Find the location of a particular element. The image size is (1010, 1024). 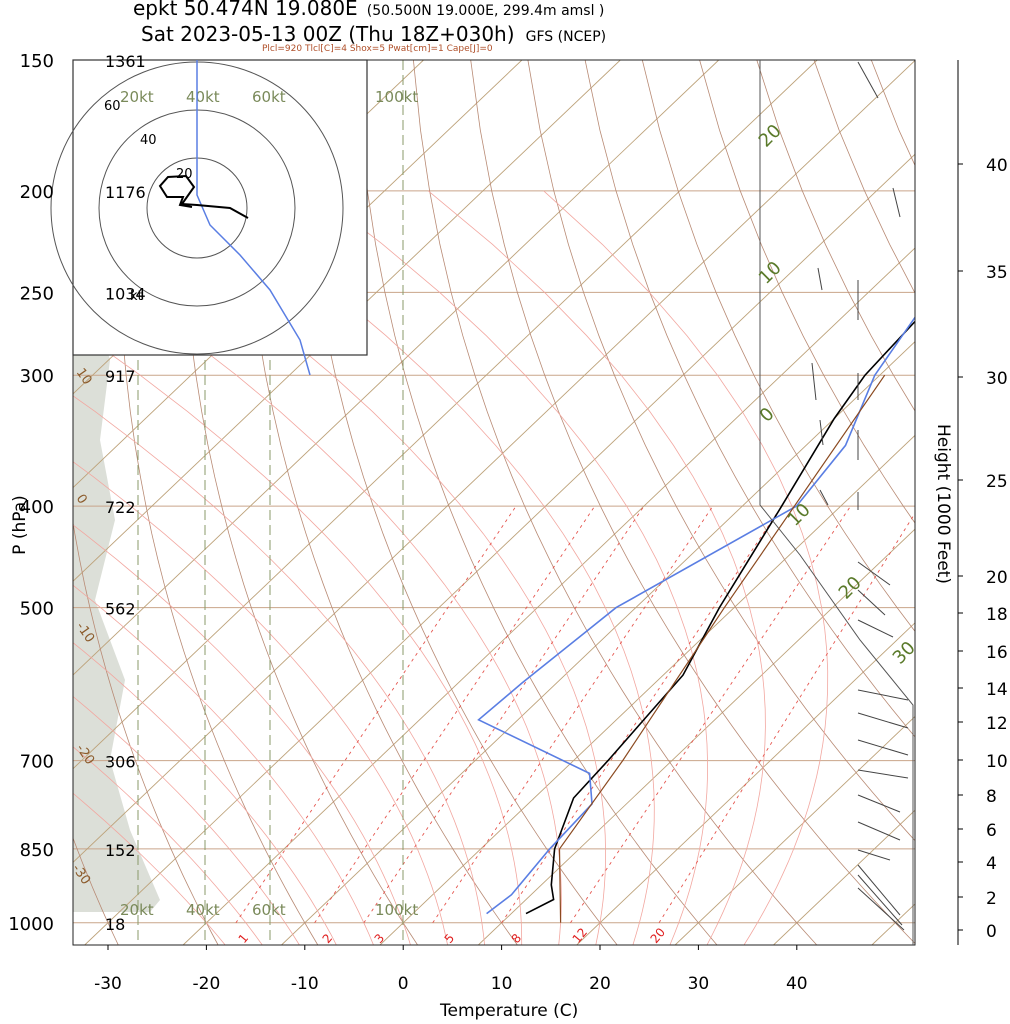

hodograph-ring-label: 40 is located at coordinates (148, 140).